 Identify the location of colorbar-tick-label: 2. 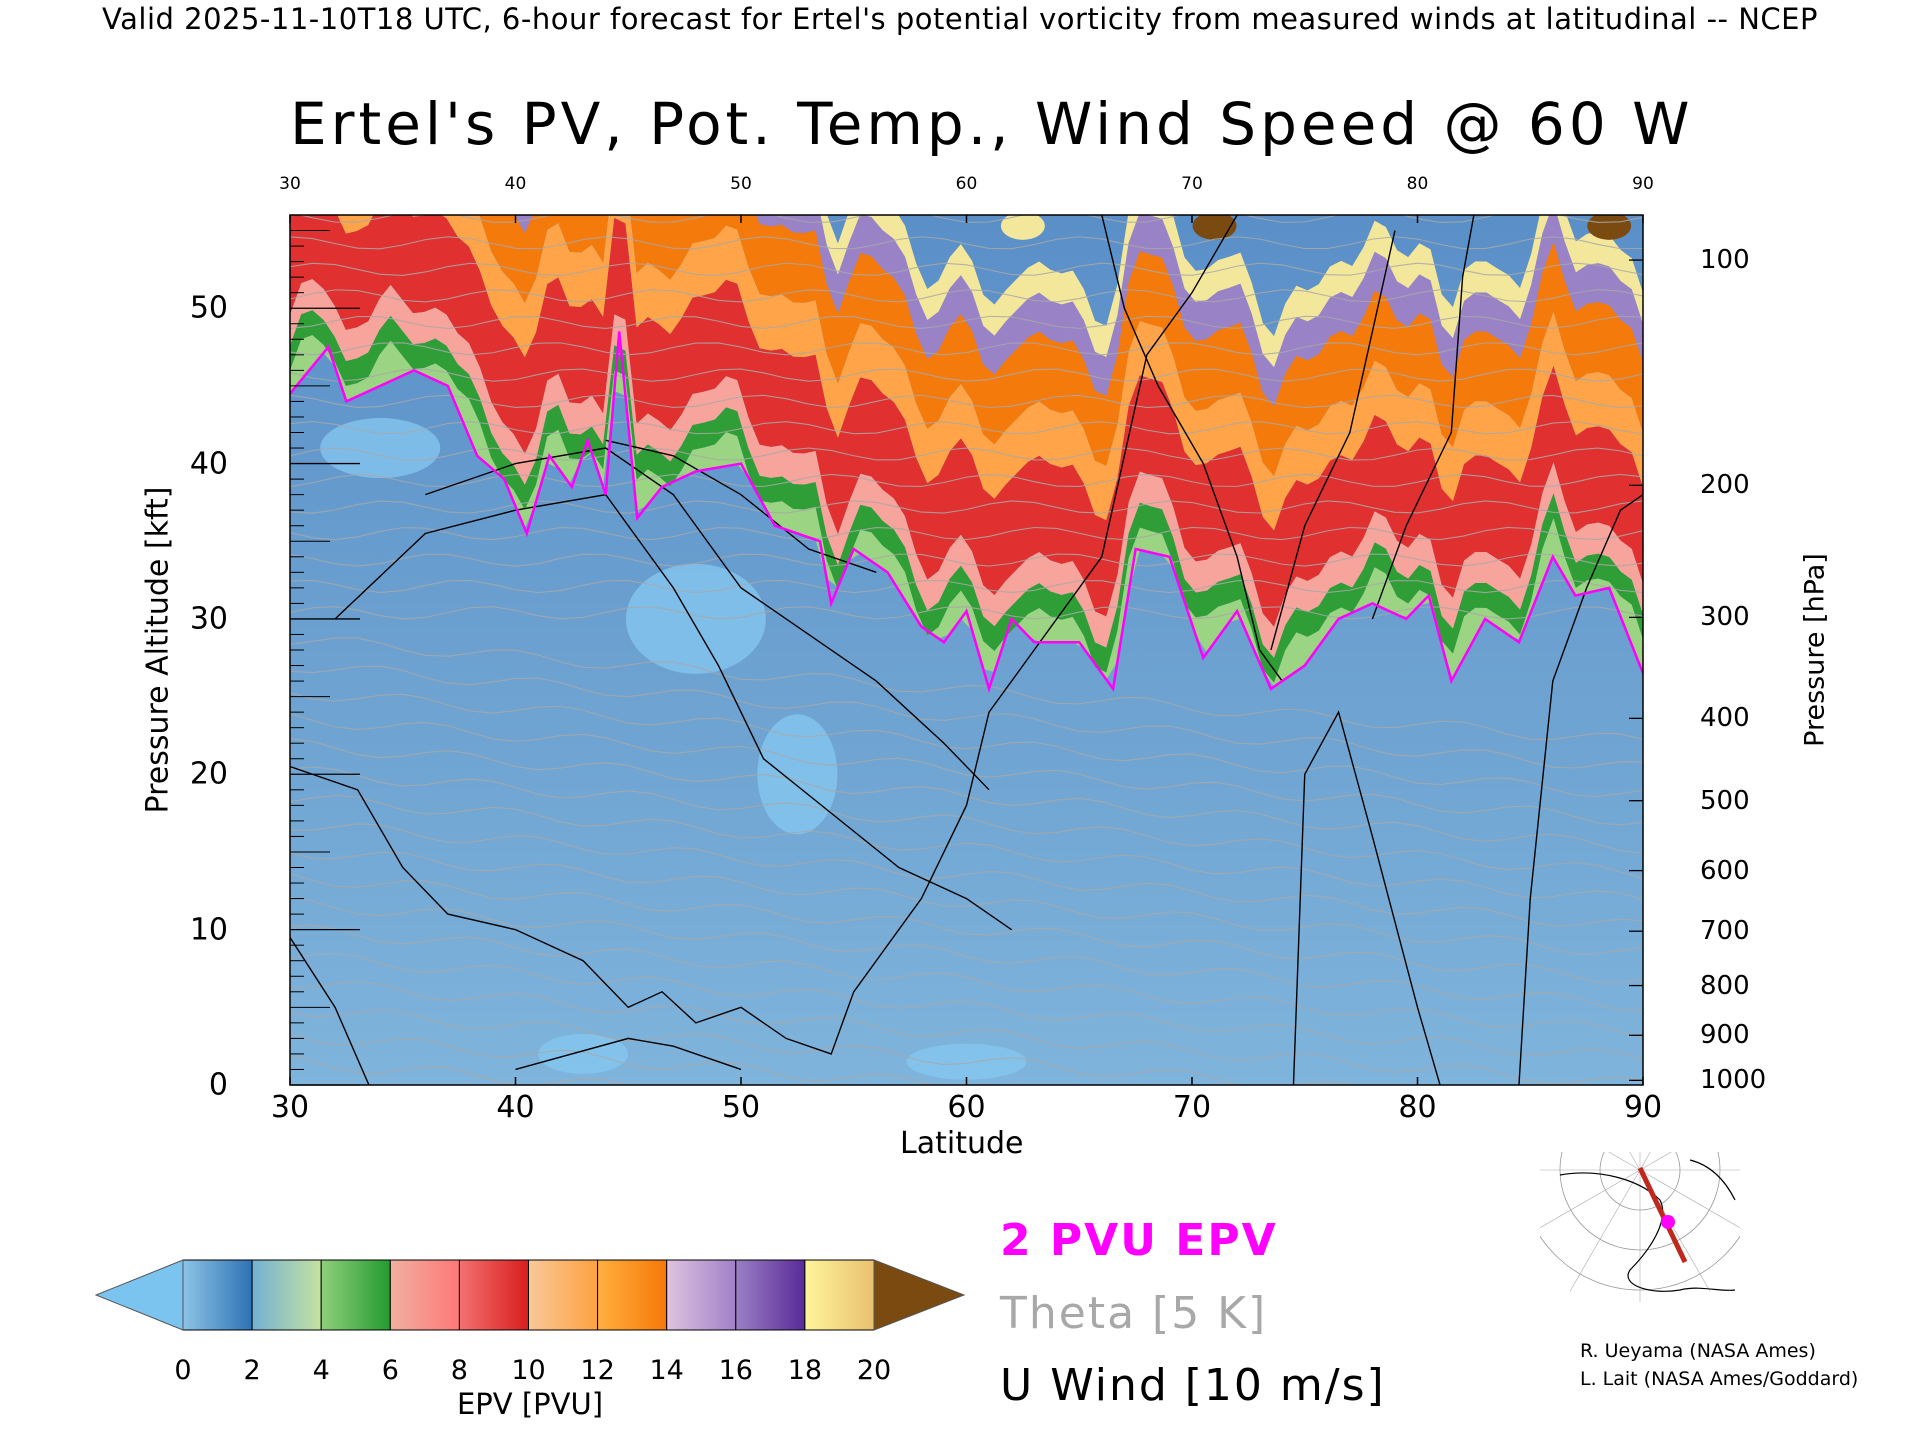
(252, 1370).